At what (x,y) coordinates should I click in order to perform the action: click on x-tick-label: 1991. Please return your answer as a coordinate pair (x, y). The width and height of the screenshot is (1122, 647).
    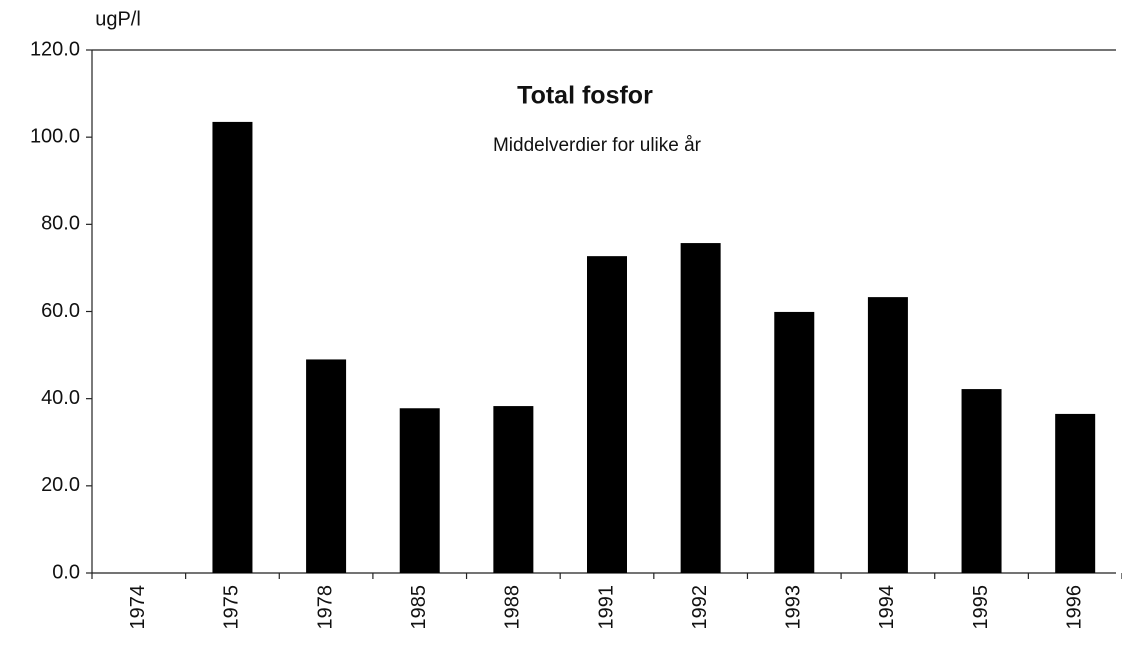
    Looking at the image, I should click on (606, 607).